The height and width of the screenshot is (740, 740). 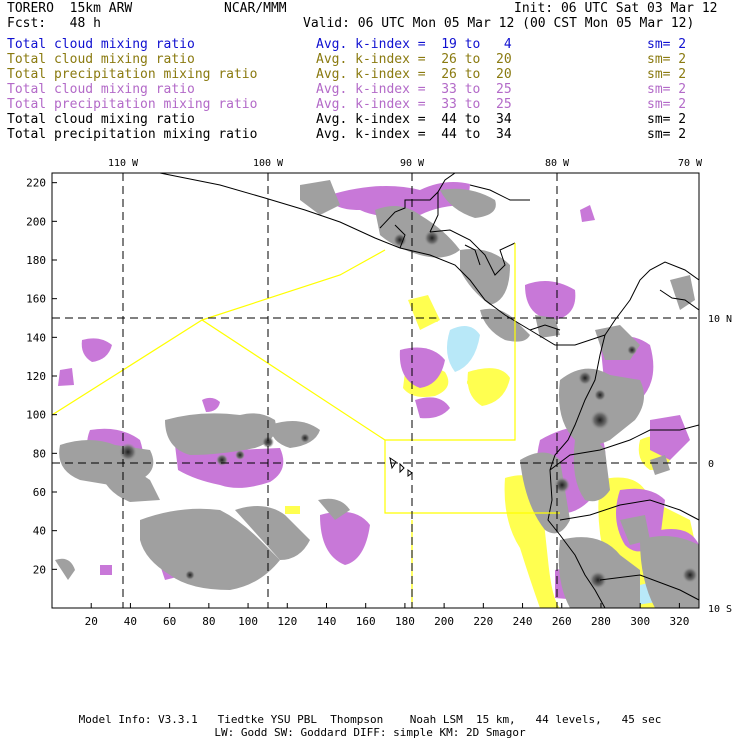 I want to click on map-annotations: c n :, so click(x=467, y=351).